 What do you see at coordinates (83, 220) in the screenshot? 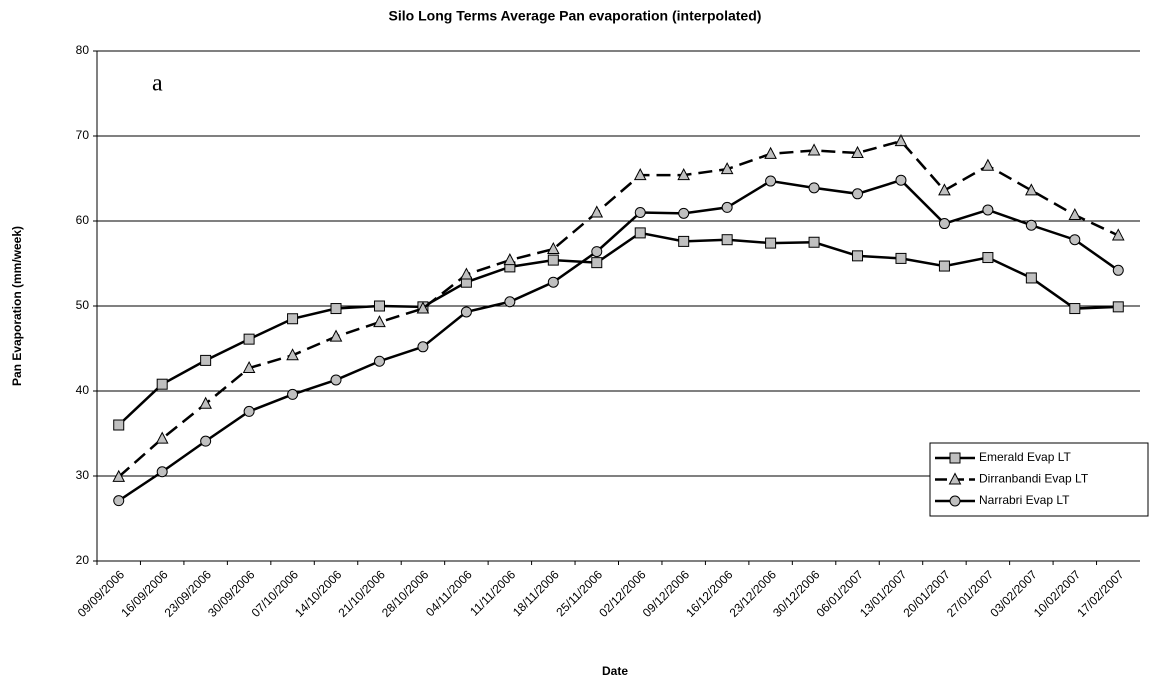
I see `y-tick-label: 60` at bounding box center [83, 220].